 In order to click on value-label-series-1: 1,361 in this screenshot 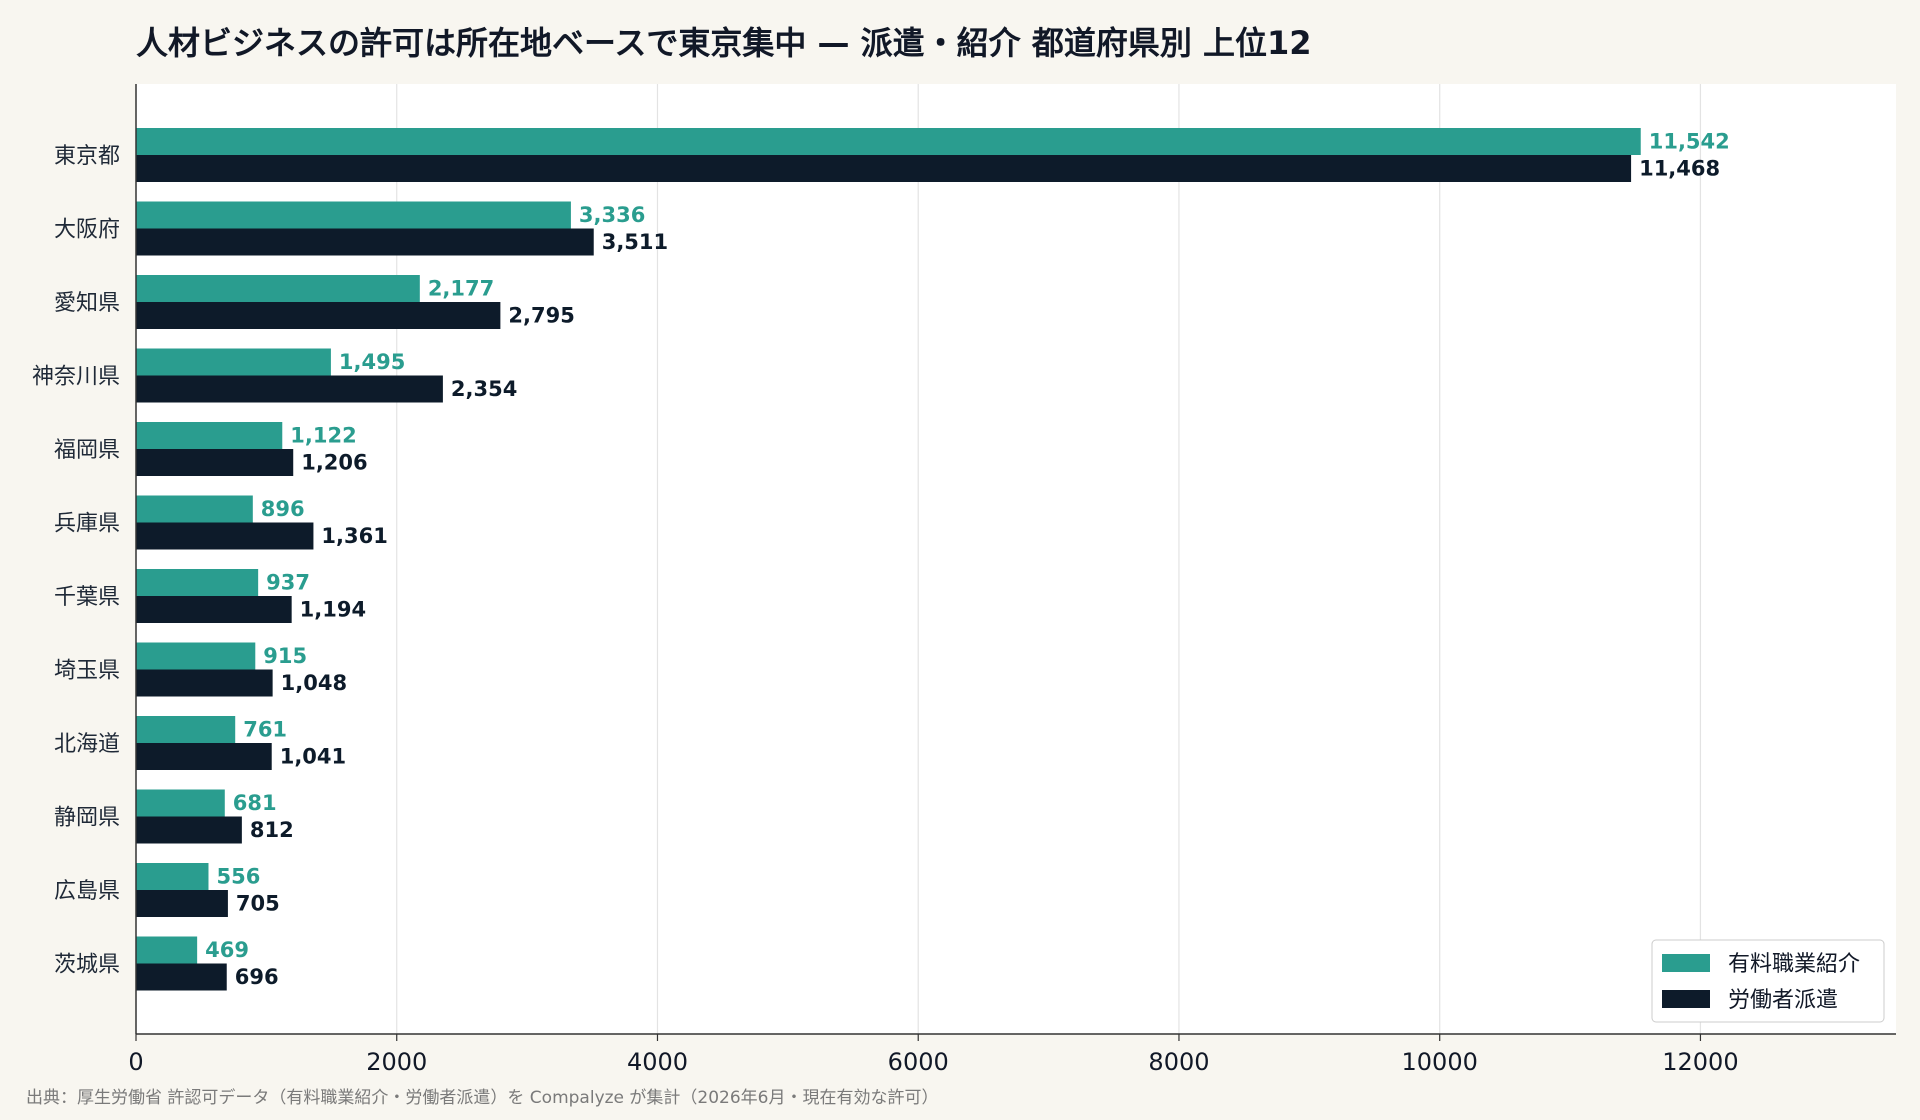, I will do `click(354, 536)`.